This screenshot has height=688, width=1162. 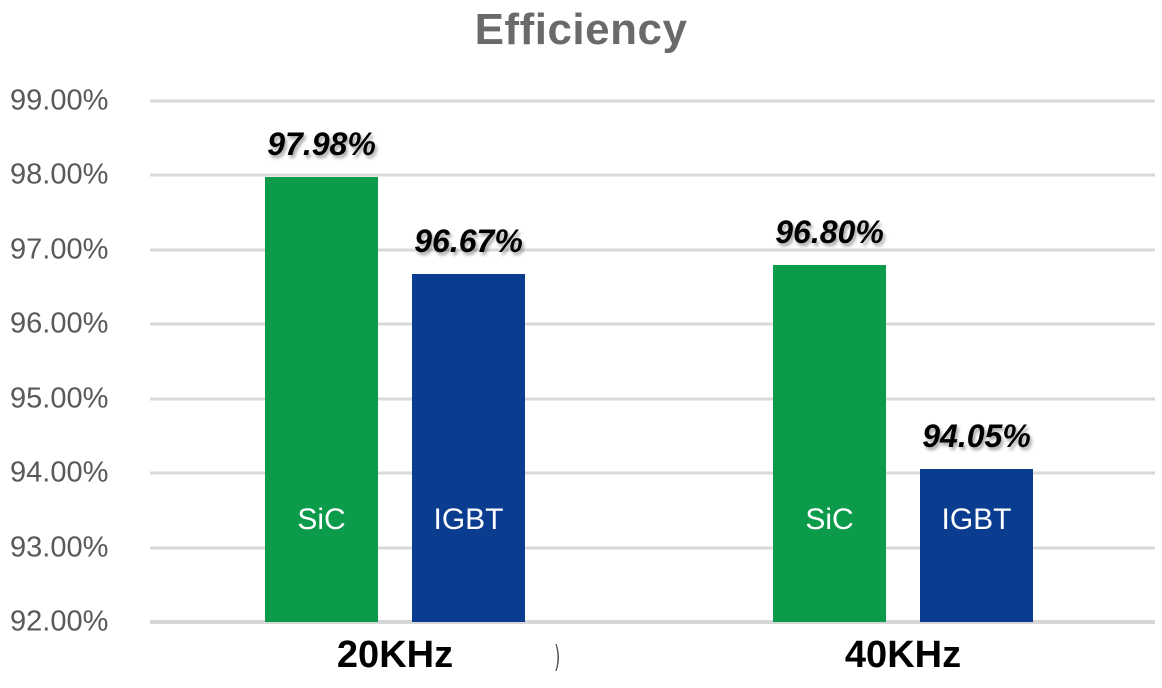 What do you see at coordinates (59, 323) in the screenshot?
I see `y-axis-tick-label: 96.00%` at bounding box center [59, 323].